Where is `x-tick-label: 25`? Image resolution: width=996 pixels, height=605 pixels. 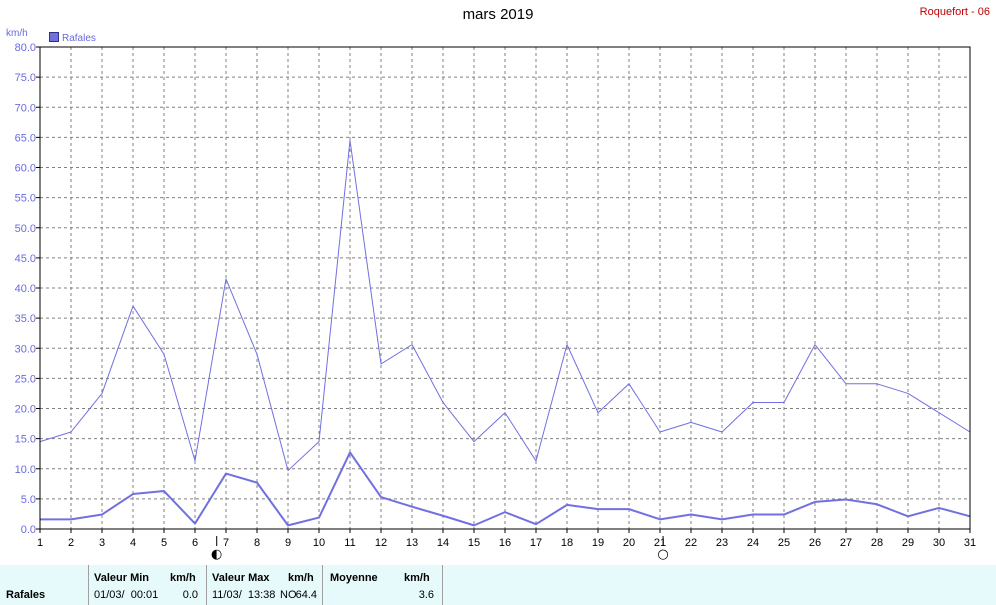
x-tick-label: 25 is located at coordinates (784, 543).